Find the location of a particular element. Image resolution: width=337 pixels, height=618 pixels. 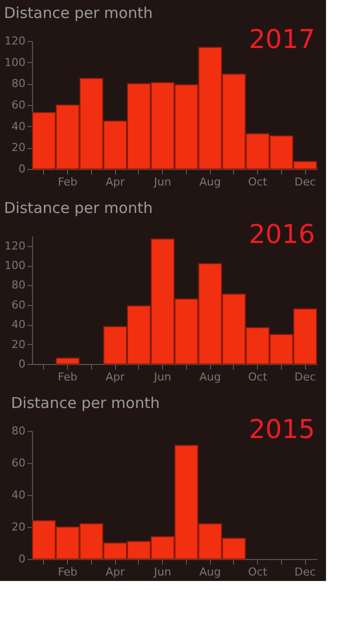

annotation: 2015 is located at coordinates (281, 430).